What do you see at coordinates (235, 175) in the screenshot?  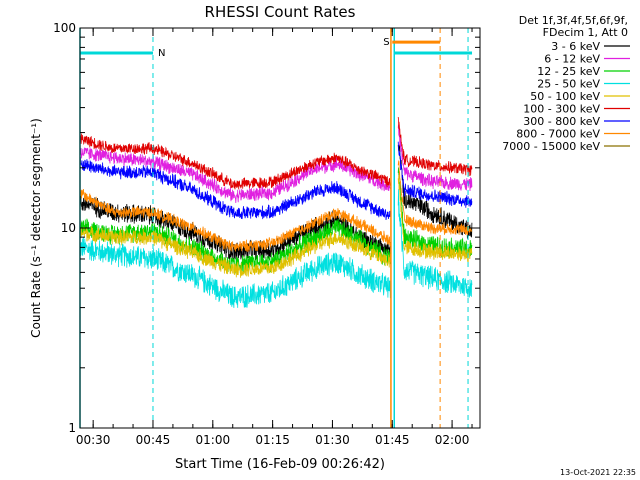 I see `series-line-6-12-kev-seg0` at bounding box center [235, 175].